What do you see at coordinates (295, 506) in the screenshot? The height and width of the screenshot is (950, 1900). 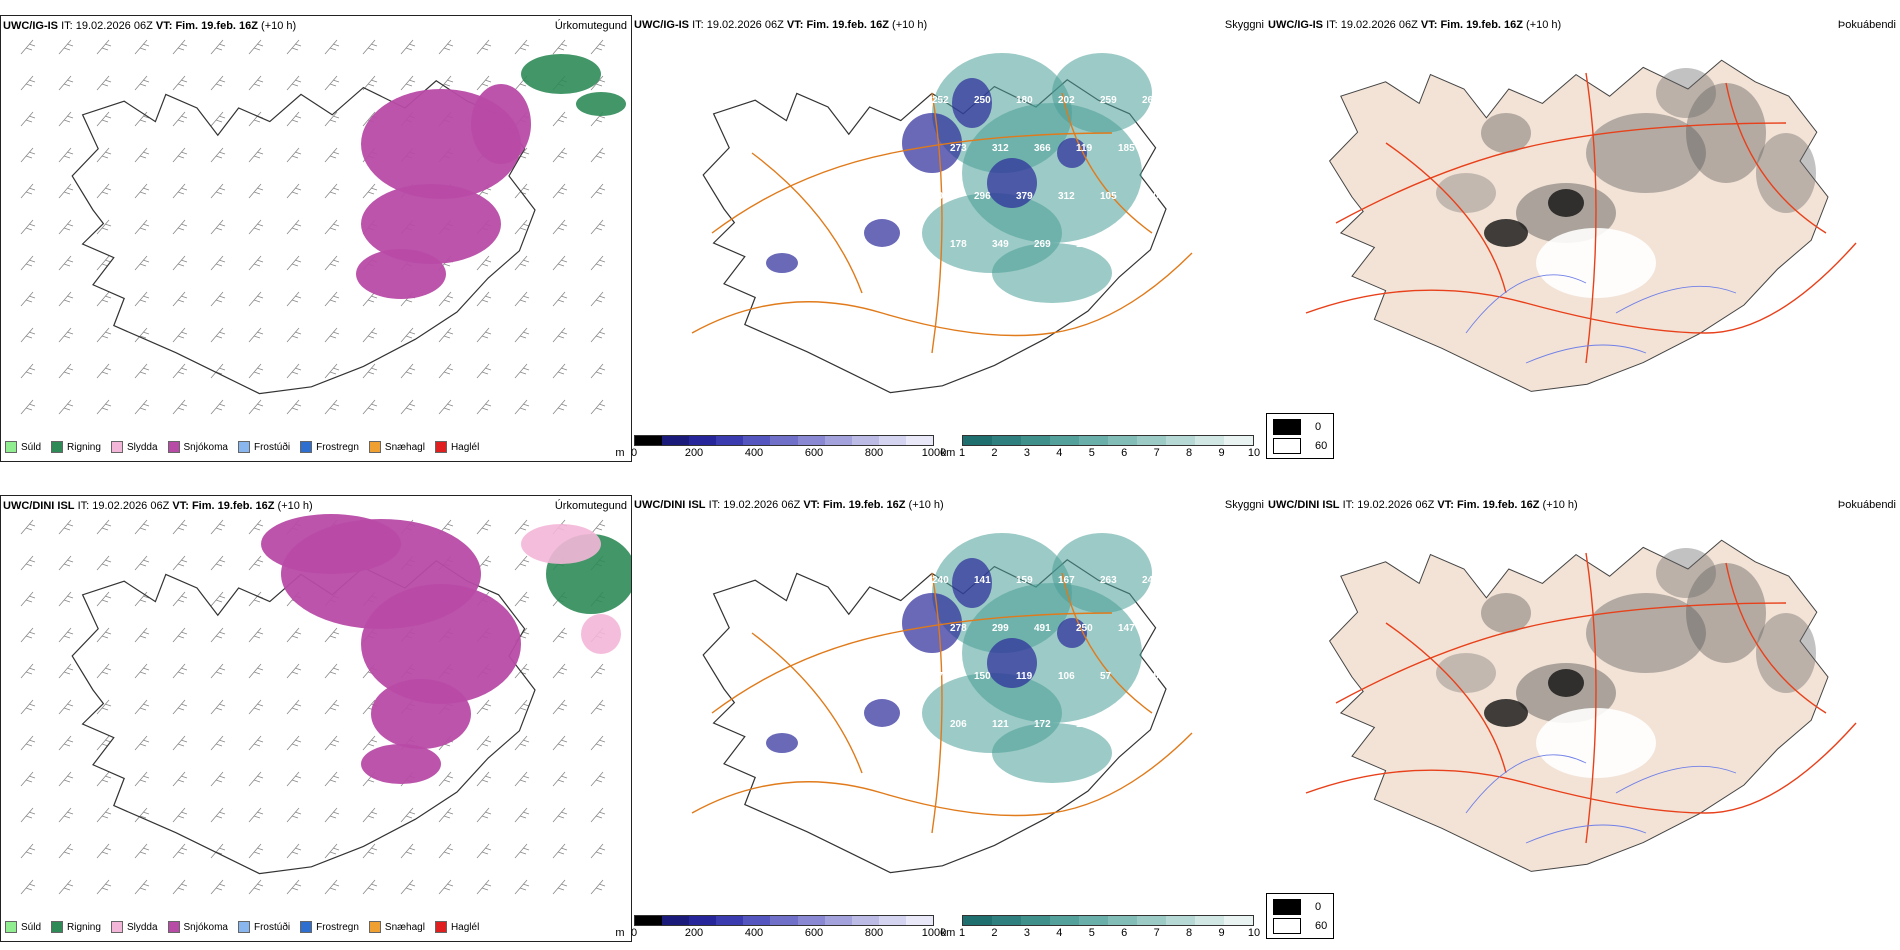 I see `lead-time: (+10 h)` at bounding box center [295, 506].